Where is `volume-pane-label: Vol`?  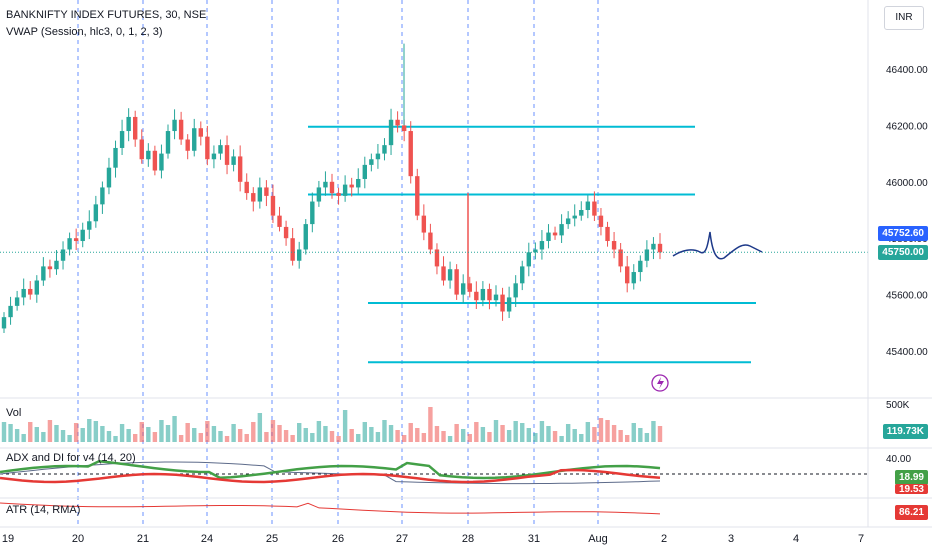
volume-pane-label: Vol is located at coordinates (14, 413).